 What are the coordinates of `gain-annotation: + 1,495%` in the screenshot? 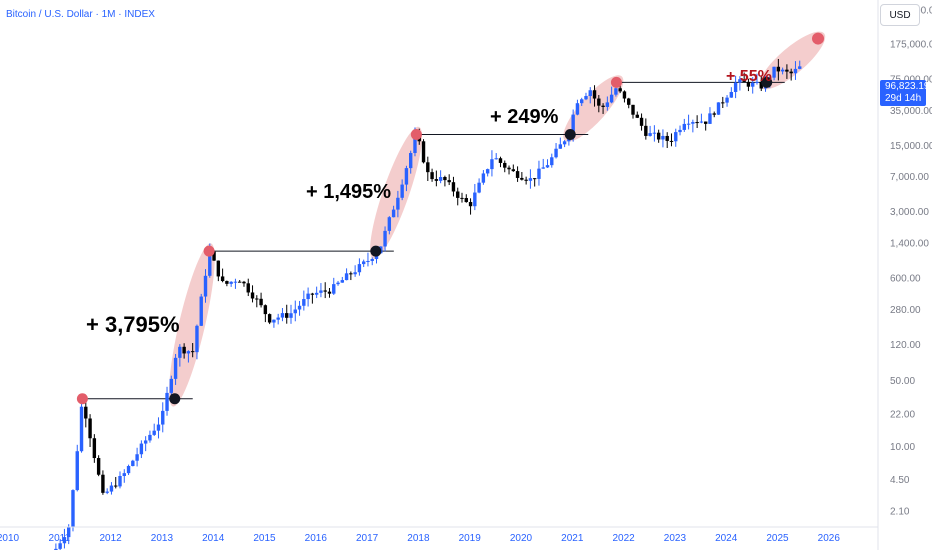 It's located at (348, 192).